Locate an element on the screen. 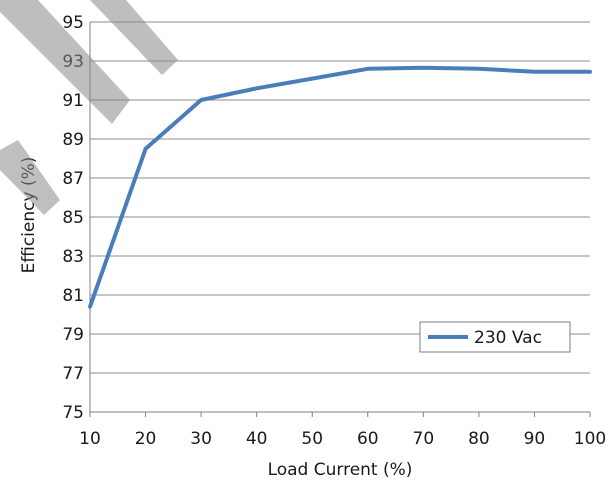  x-tick-label: 40 is located at coordinates (257, 439).